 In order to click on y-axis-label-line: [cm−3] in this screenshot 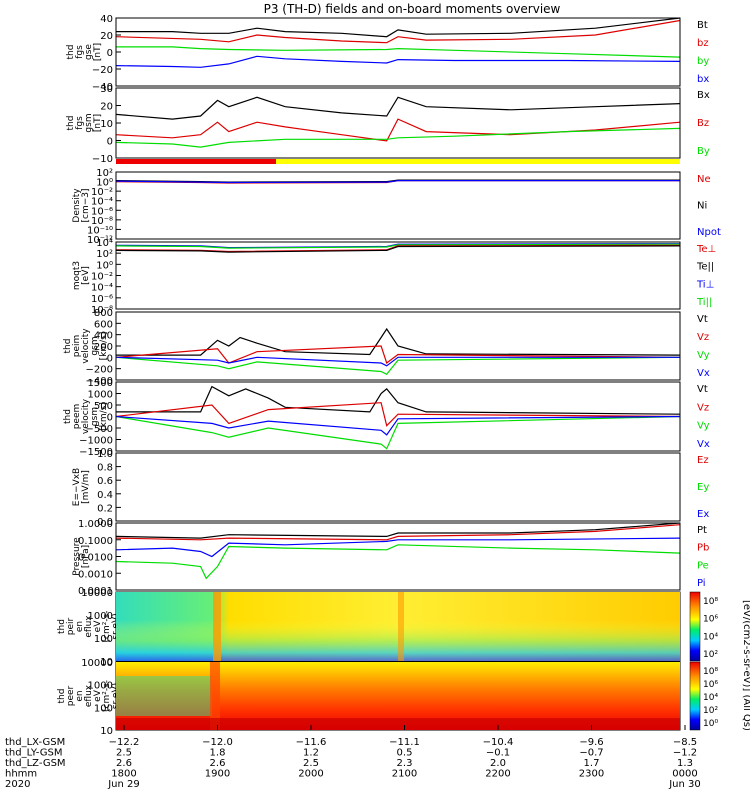, I will do `click(86, 205)`.